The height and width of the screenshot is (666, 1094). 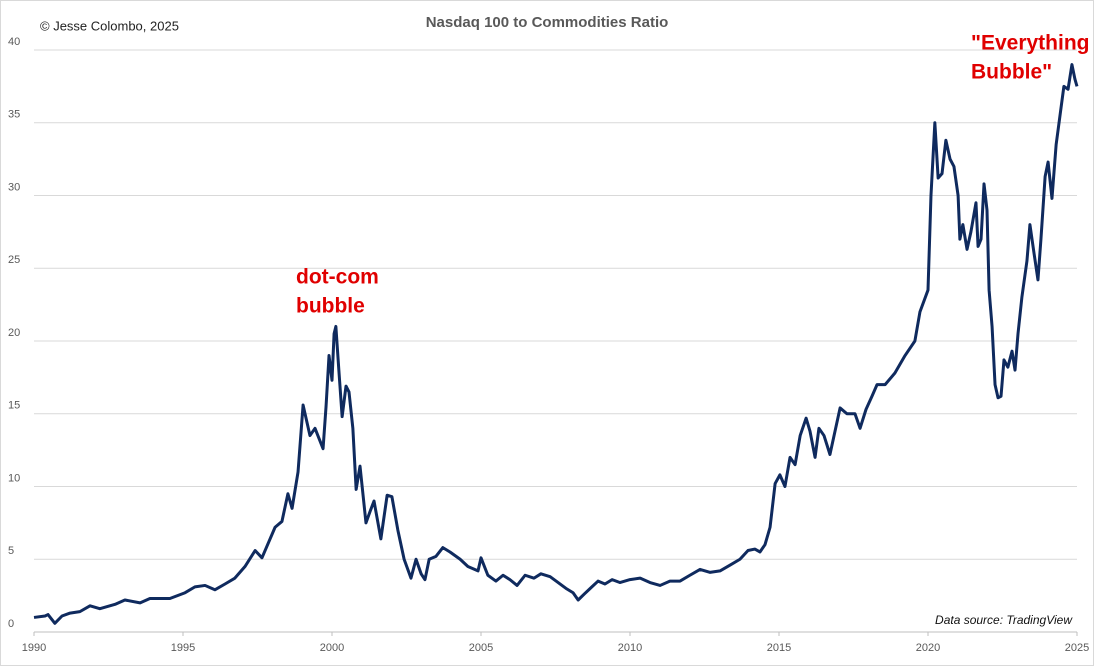 What do you see at coordinates (14, 333) in the screenshot?
I see `y-tick-label: 20` at bounding box center [14, 333].